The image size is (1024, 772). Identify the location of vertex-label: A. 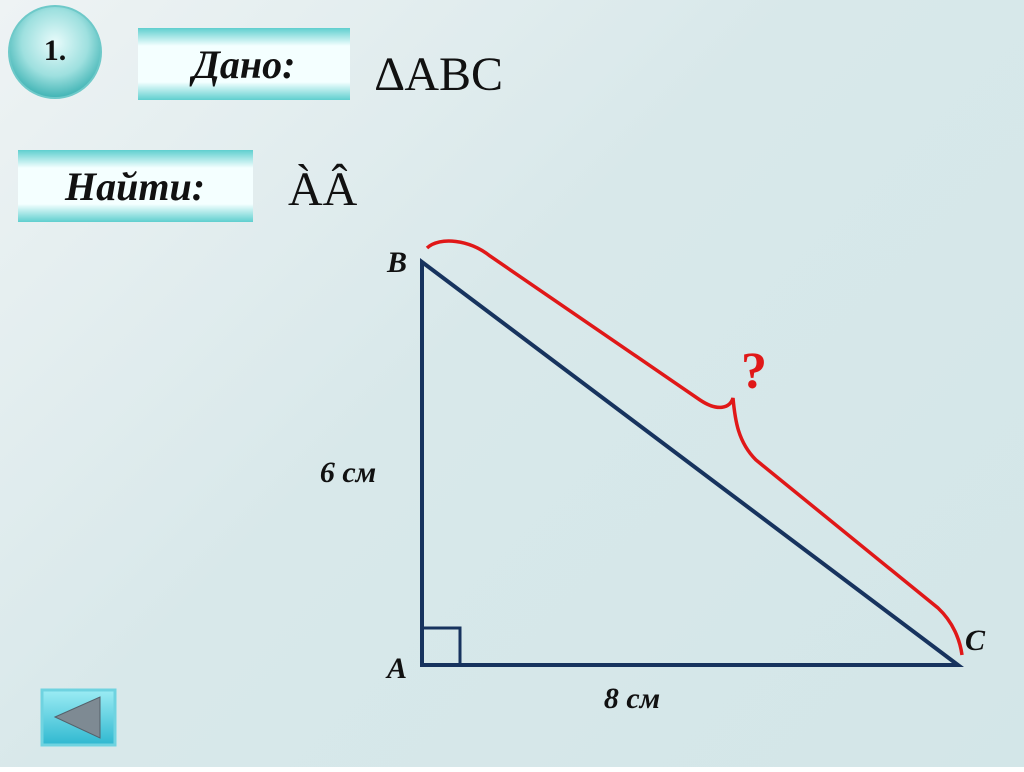
(396, 668).